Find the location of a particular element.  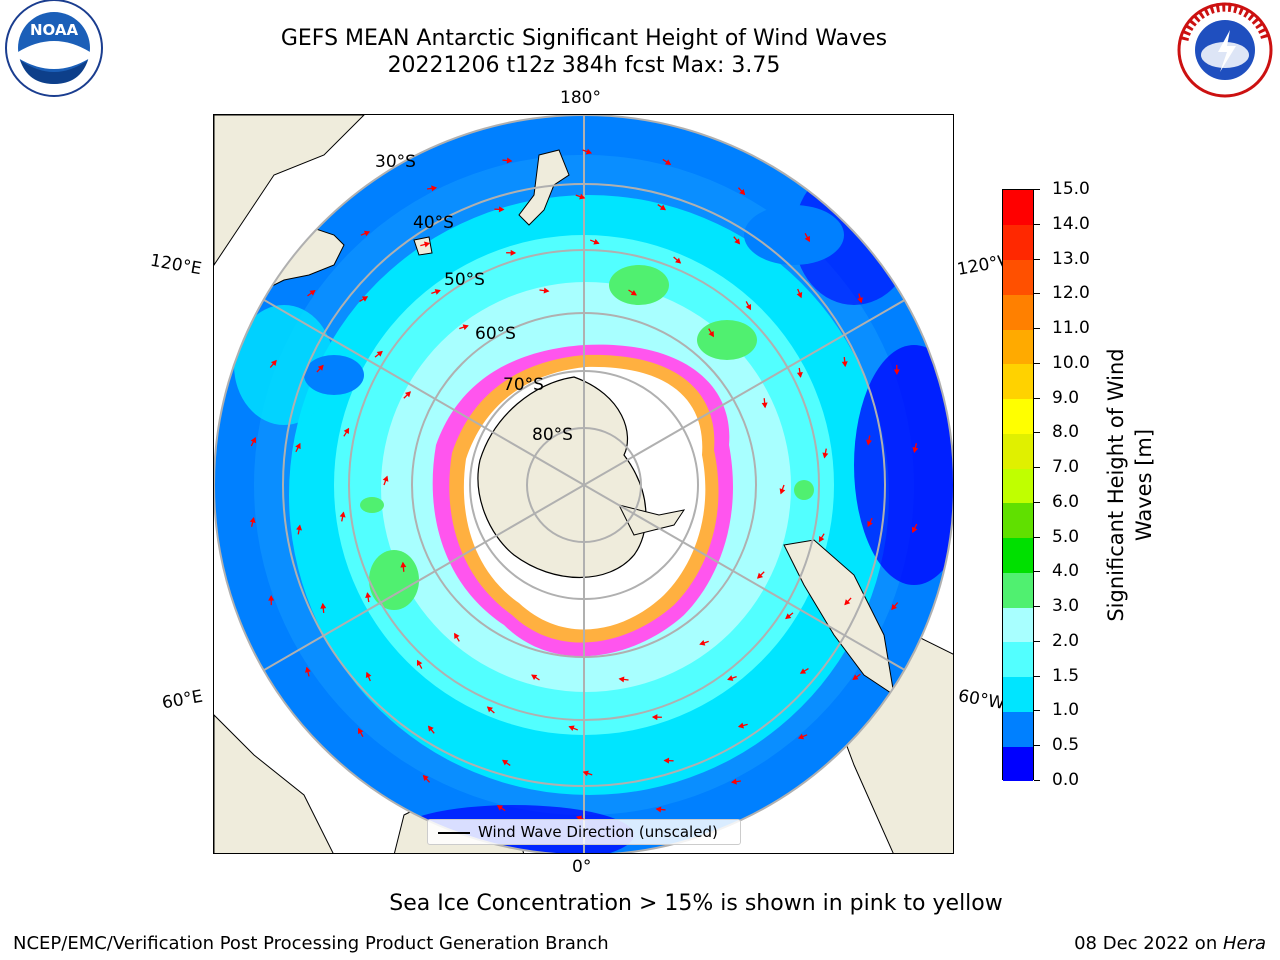

lat-label-60s: 60°S is located at coordinates (495, 334).